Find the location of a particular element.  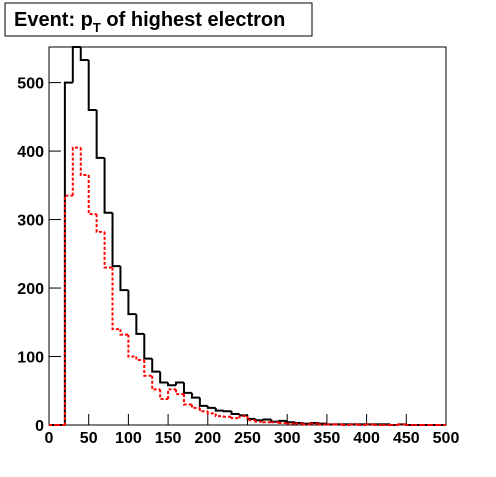

y-tick-label: 500 is located at coordinates (30, 84).